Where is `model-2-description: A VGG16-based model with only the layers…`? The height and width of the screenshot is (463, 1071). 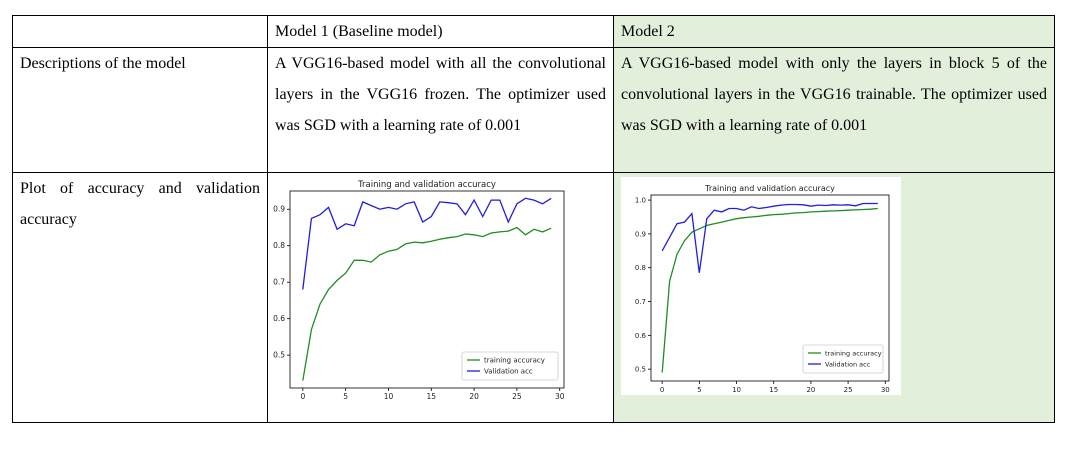 model-2-description: A VGG16-based model with only the layers… is located at coordinates (834, 110).